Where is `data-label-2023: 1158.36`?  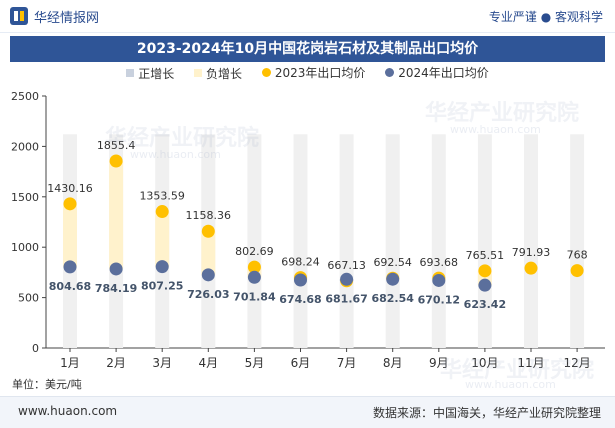 data-label-2023: 1158.36 is located at coordinates (209, 215).